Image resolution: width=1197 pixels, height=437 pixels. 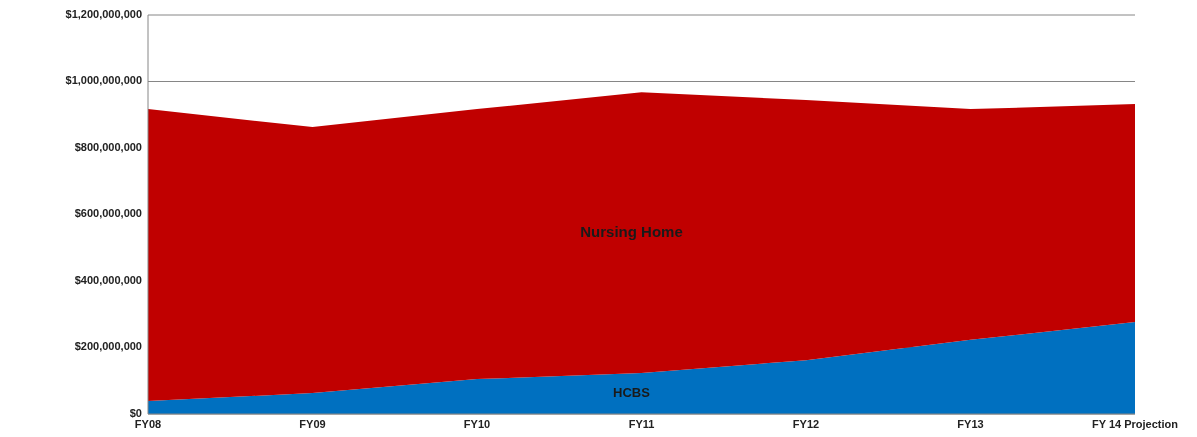 I want to click on x-tick-label: FY 14 Projection, so click(x=1135, y=424).